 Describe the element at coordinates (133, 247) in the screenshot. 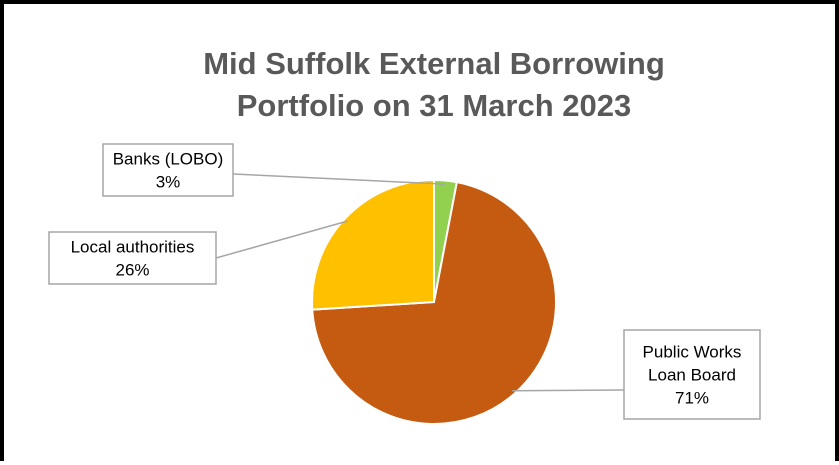

I see `data-label-name: Local authorities` at that location.